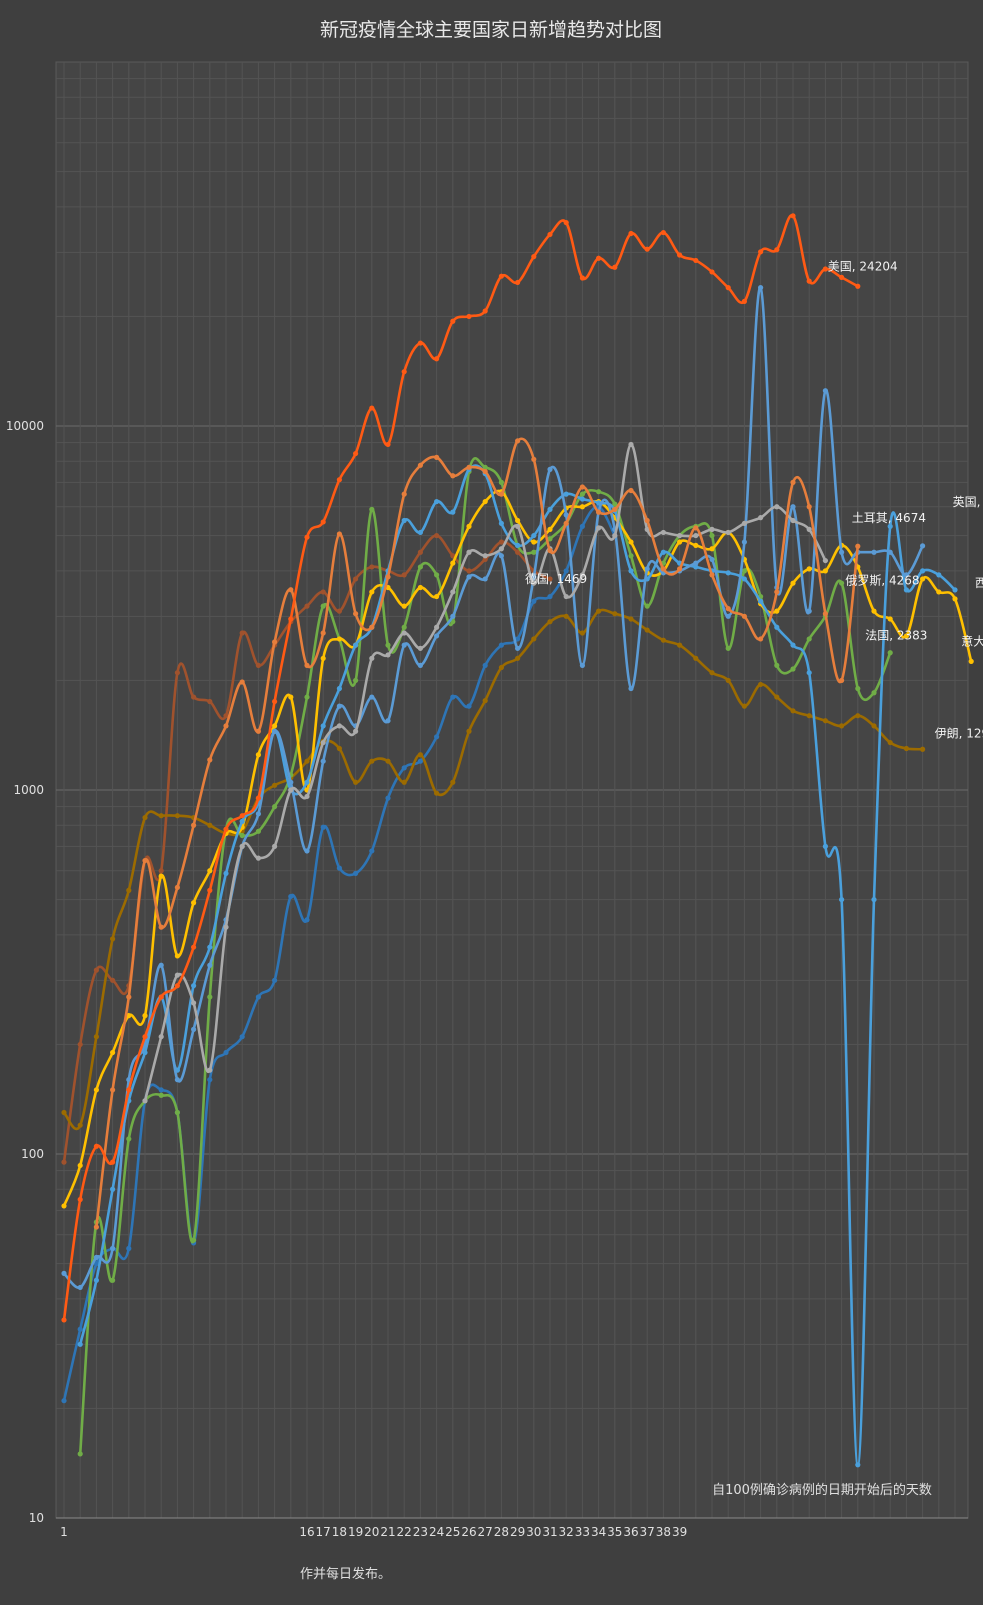  Describe the element at coordinates (896, 636) in the screenshot. I see `series-data-label: 法国, 2383` at that location.